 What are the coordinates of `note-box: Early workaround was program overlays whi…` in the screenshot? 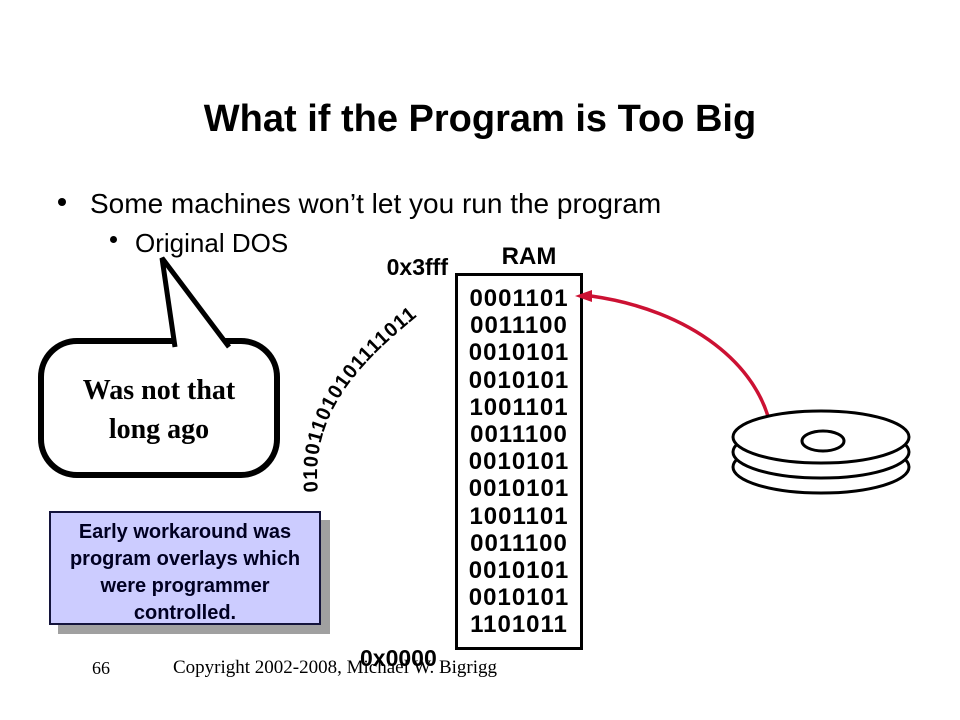 It's located at (185, 568).